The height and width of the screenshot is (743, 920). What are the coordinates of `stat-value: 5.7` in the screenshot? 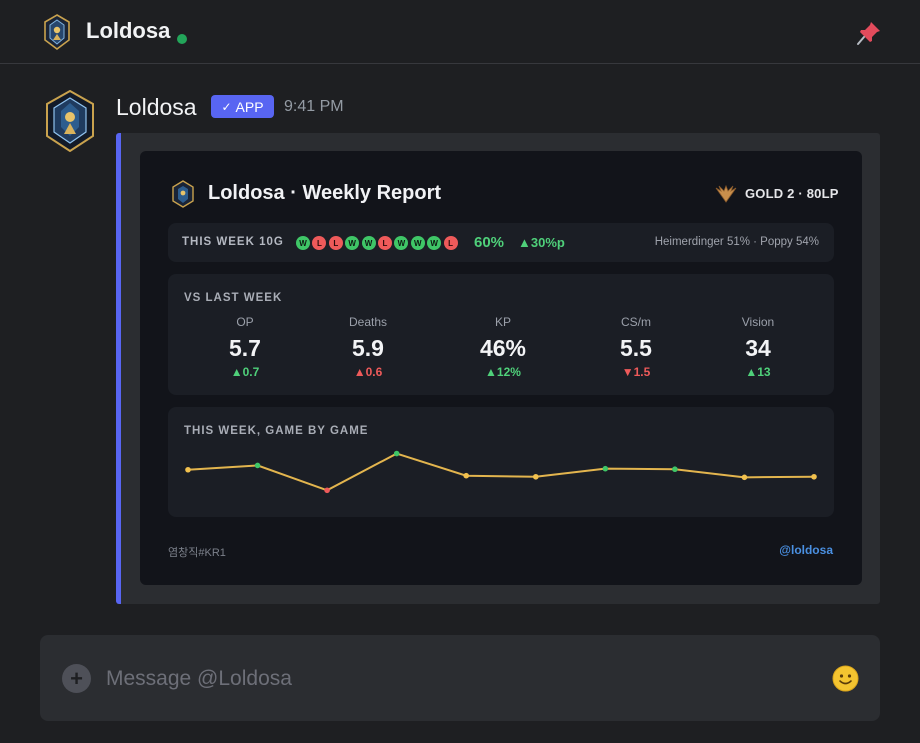 It's located at (245, 348).